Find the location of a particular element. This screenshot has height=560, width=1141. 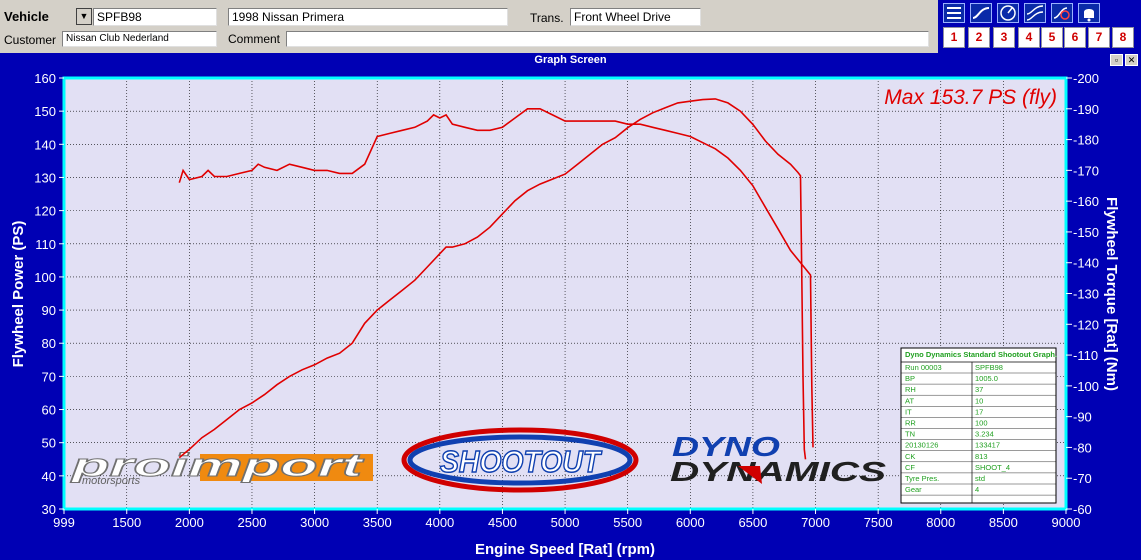

y2-tick-label: -110 is located at coordinates (1085, 355).